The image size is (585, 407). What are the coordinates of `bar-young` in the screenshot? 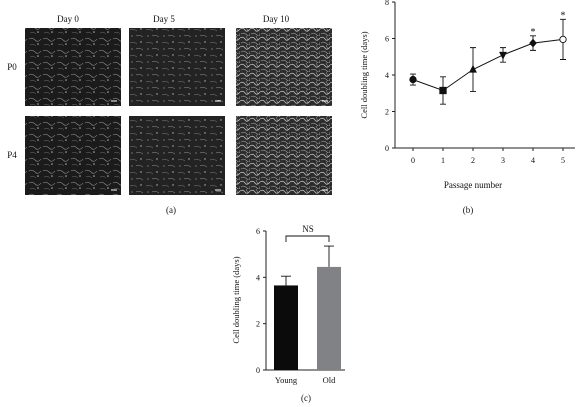 It's located at (286, 327).